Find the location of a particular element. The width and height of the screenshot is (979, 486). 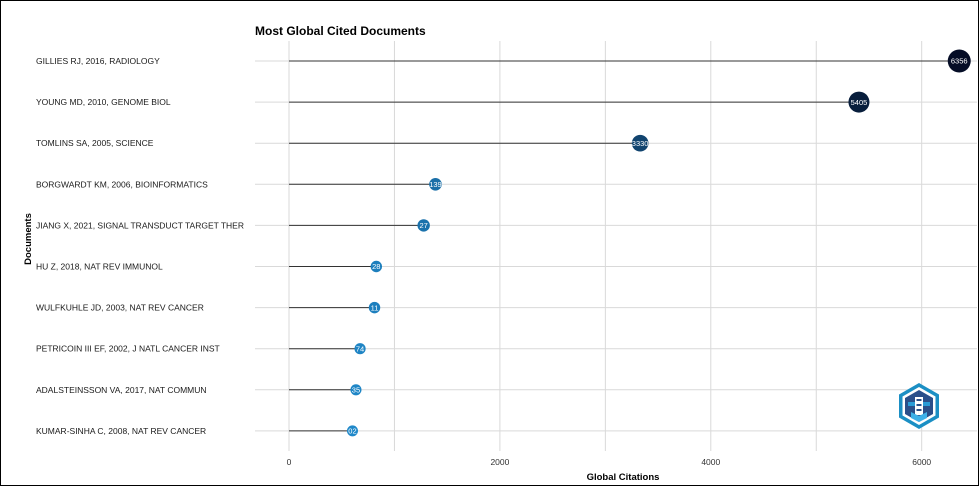

data-label: 6356 is located at coordinates (959, 61).